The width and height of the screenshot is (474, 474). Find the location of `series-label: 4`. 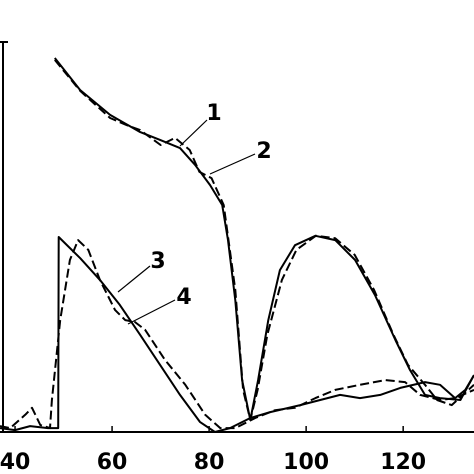

series-label: 4 is located at coordinates (183, 297).